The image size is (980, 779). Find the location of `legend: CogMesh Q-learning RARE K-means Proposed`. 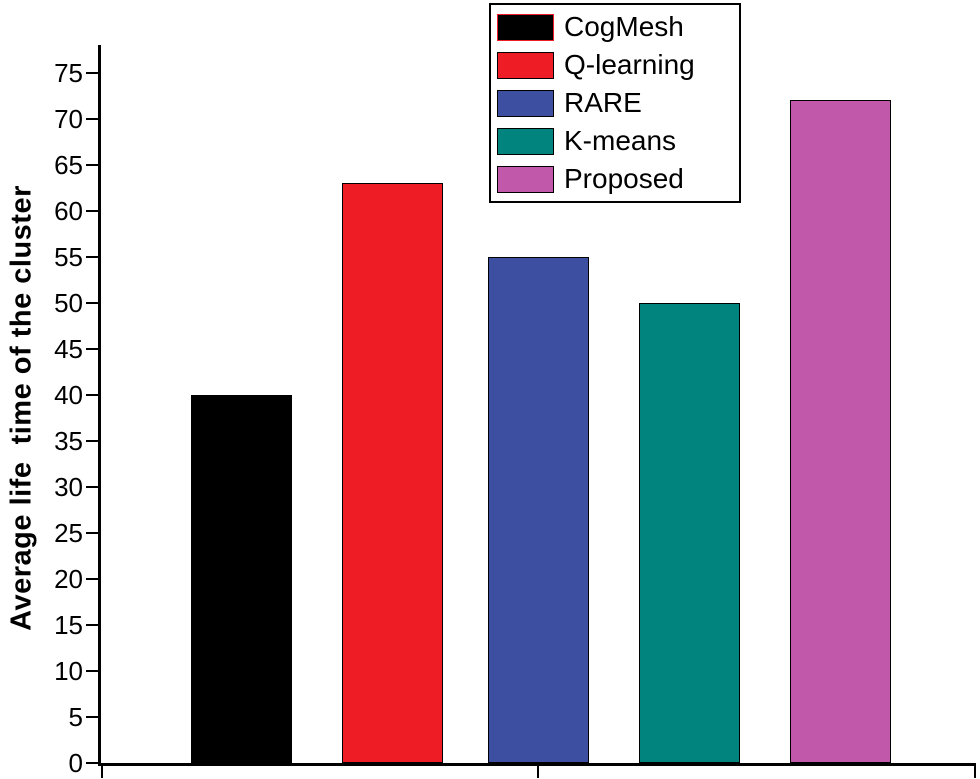

legend: CogMesh Q-learning RARE K-means Proposed is located at coordinates (615, 103).